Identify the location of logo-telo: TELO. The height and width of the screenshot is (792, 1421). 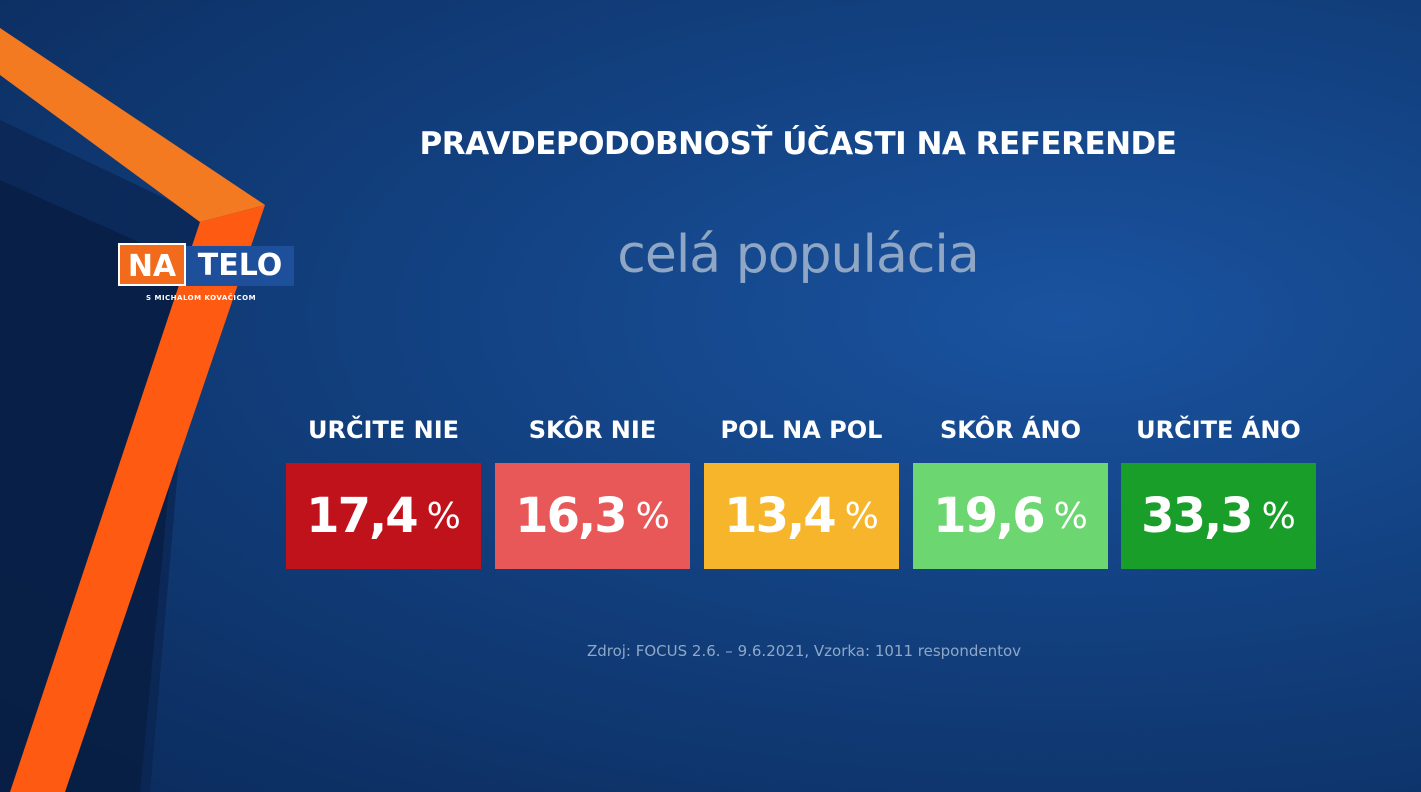
(240, 266).